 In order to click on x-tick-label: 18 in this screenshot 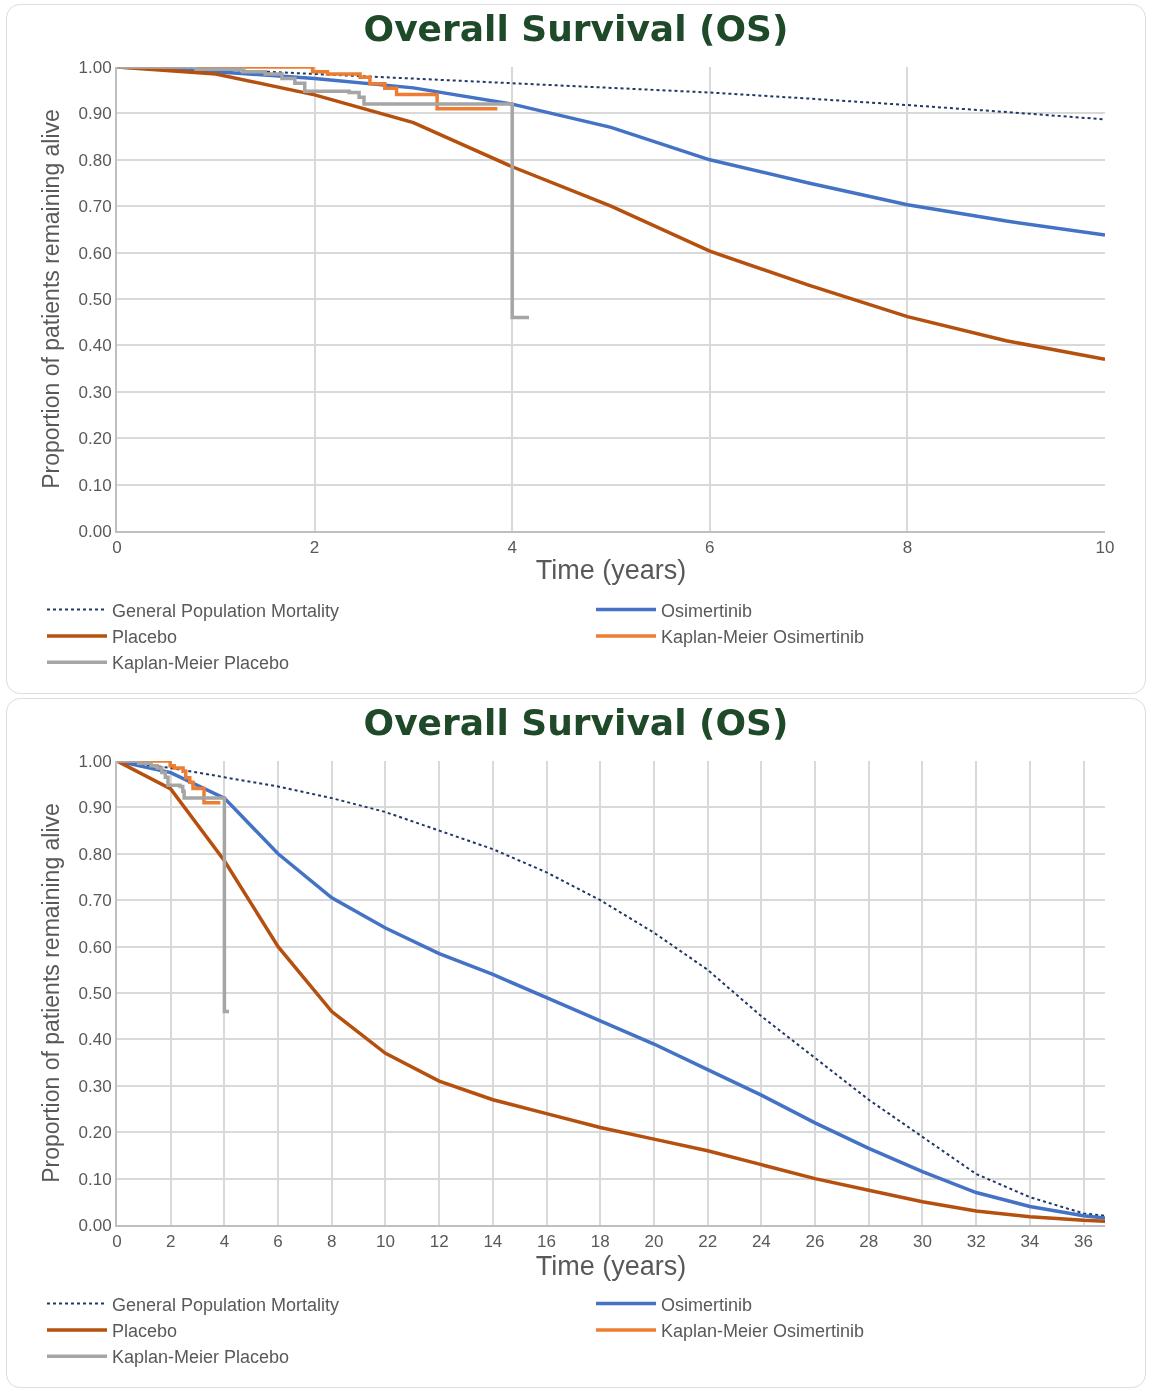, I will do `click(600, 1242)`.